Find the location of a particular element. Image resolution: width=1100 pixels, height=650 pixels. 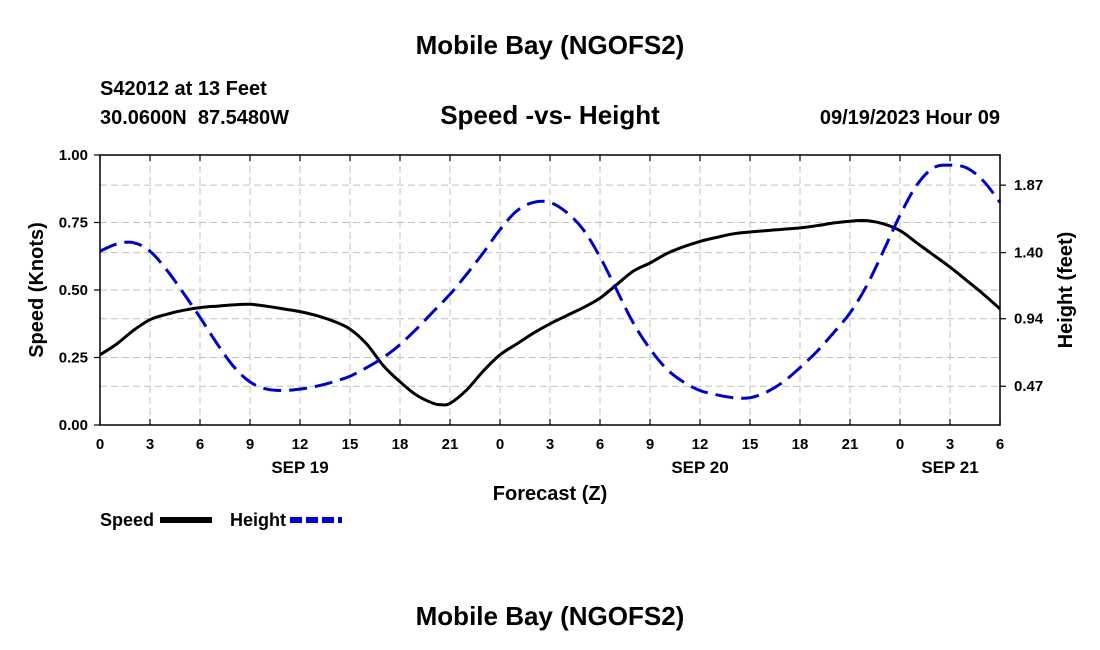

y-tick-label: 0.25 is located at coordinates (73, 358).